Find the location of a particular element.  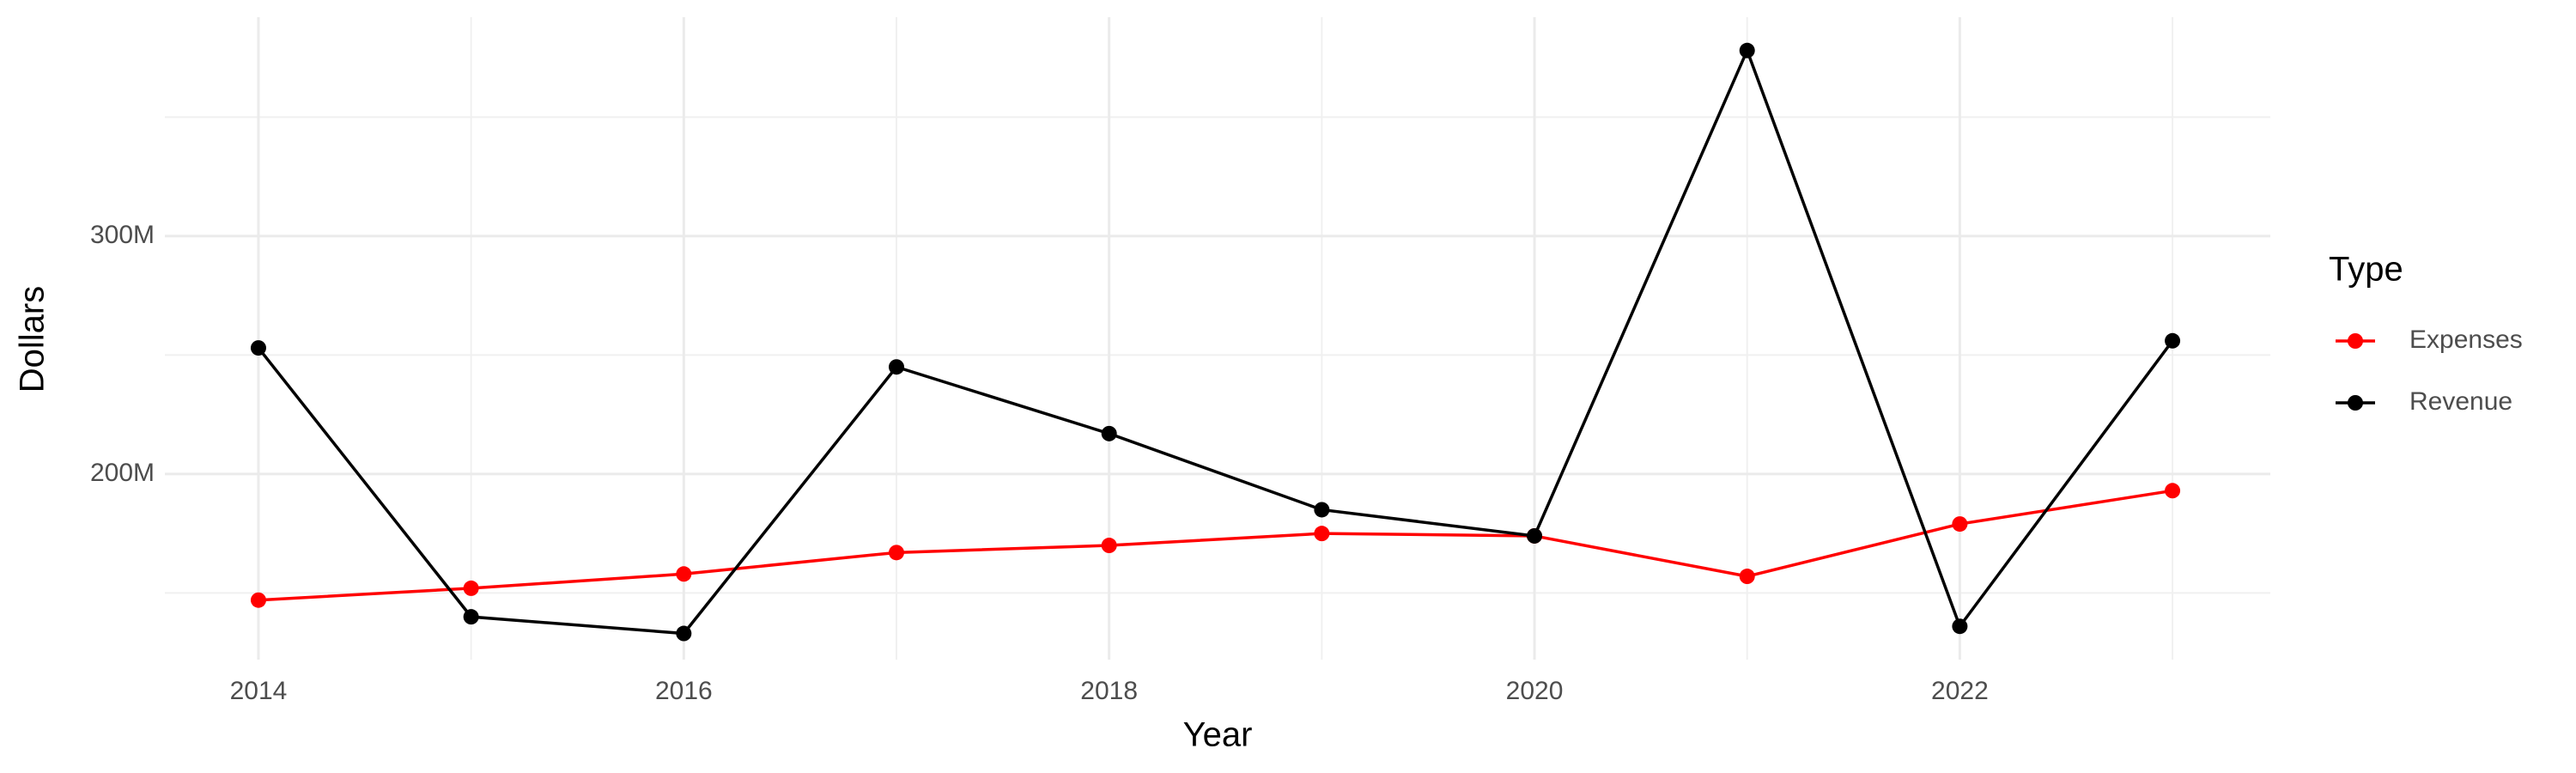

legend: Expenses Revenue is located at coordinates (2429, 371).